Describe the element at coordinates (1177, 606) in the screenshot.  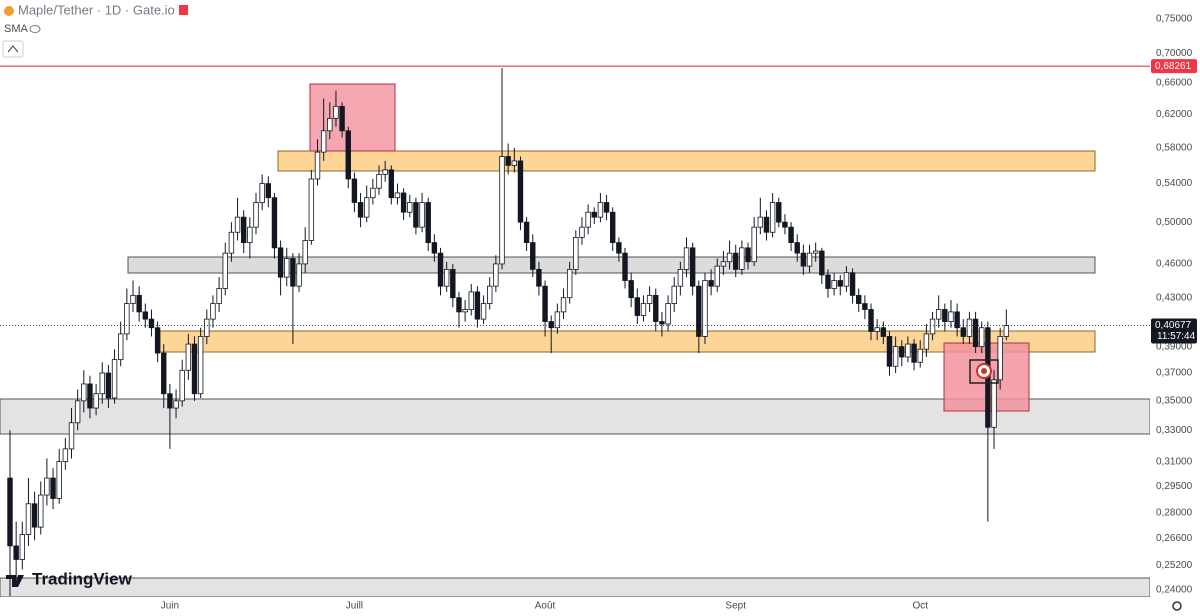
I see `settings-icon` at that location.